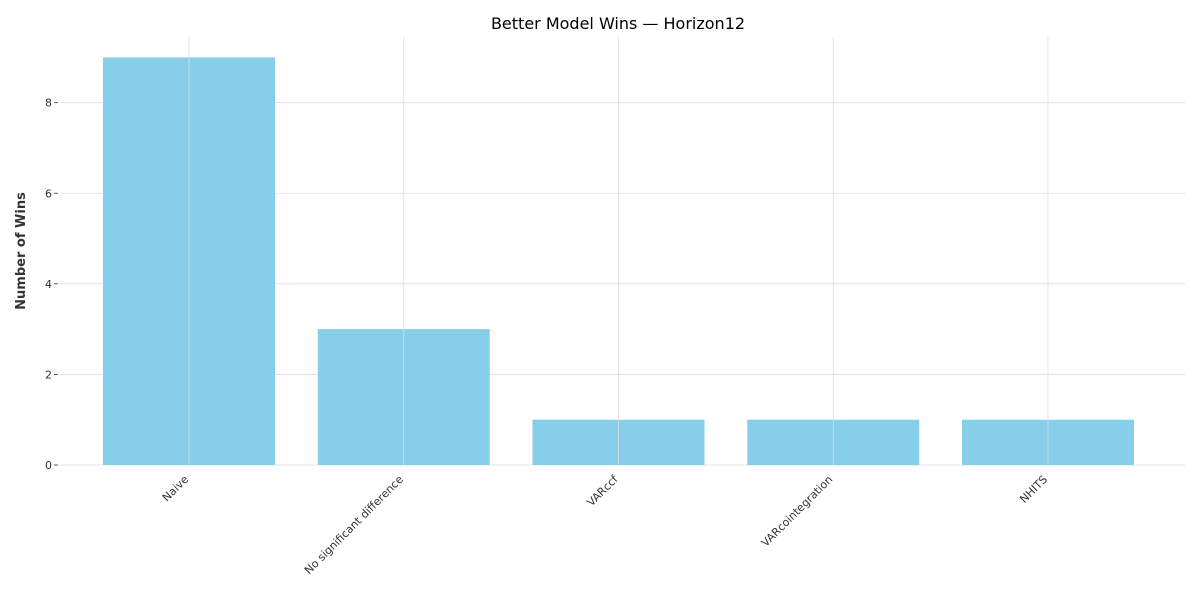 This screenshot has height=600, width=1200. I want to click on y-tick-label: 6, so click(48, 193).